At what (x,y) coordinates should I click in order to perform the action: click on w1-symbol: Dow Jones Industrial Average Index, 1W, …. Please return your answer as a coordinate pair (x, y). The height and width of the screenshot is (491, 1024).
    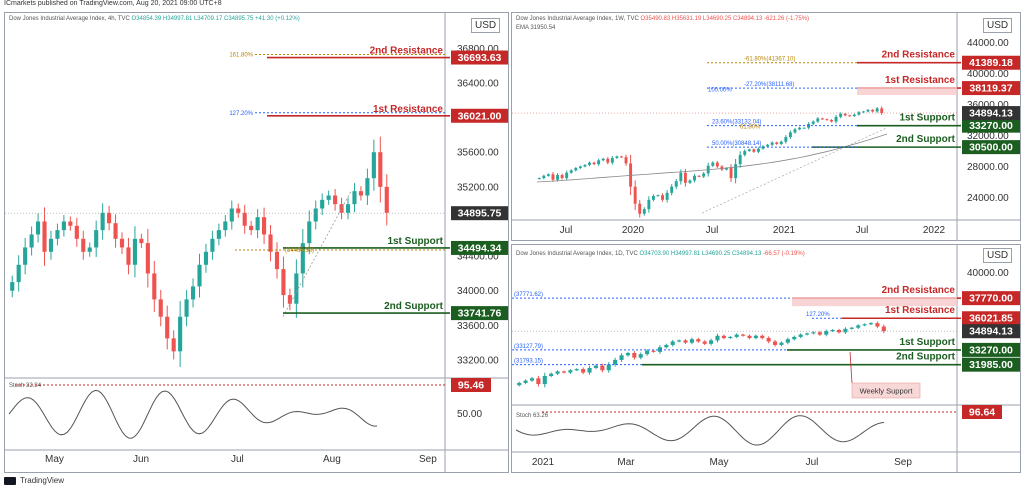
    Looking at the image, I should click on (577, 19).